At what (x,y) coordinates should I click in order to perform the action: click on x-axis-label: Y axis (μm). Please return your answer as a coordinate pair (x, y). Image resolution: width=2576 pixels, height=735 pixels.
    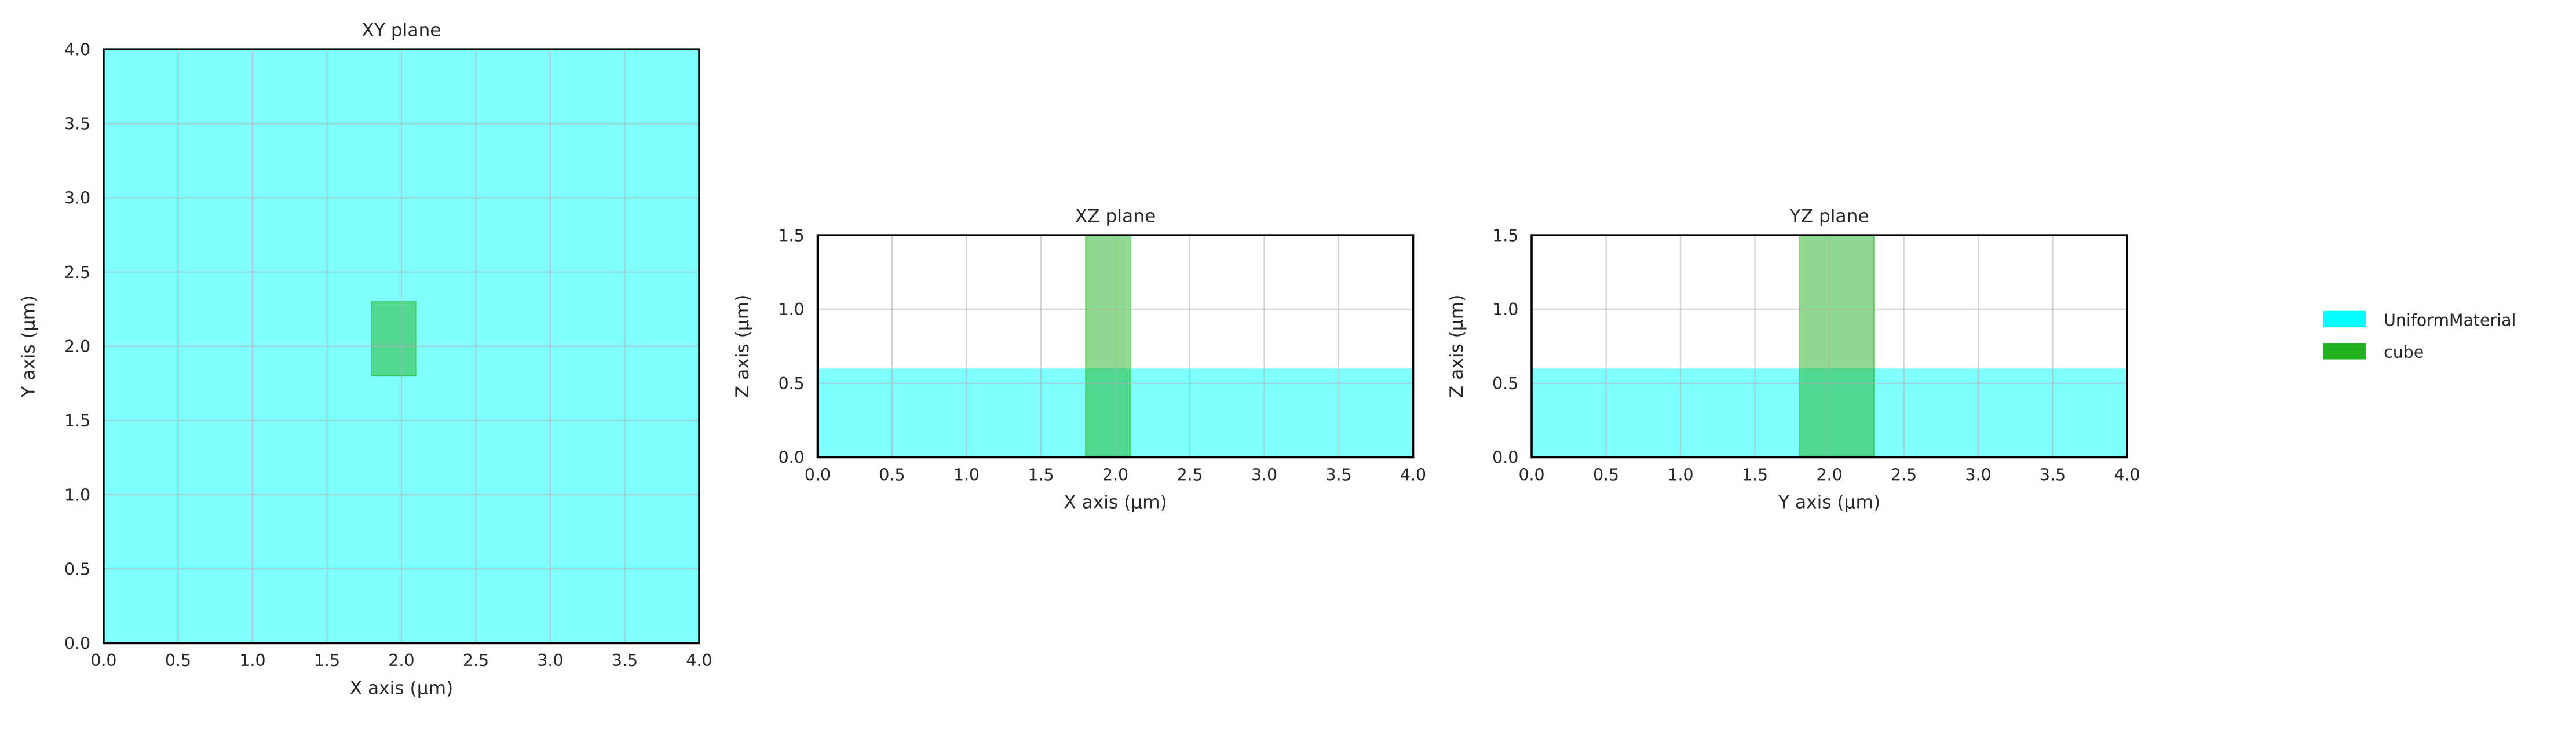
    Looking at the image, I should click on (1829, 502).